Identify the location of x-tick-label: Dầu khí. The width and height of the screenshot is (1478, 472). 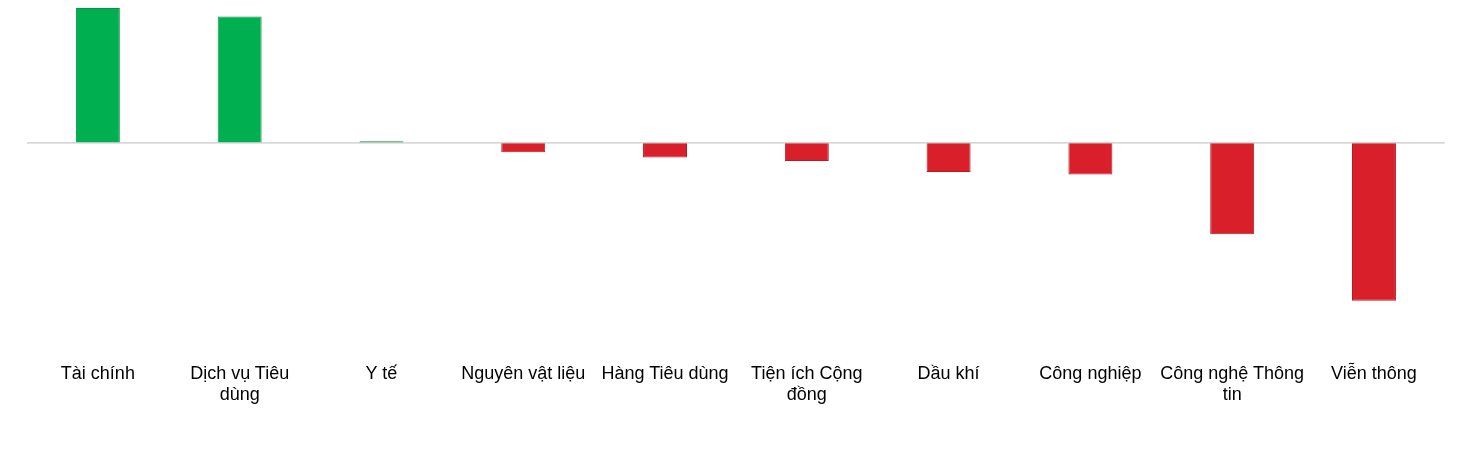
(948, 372).